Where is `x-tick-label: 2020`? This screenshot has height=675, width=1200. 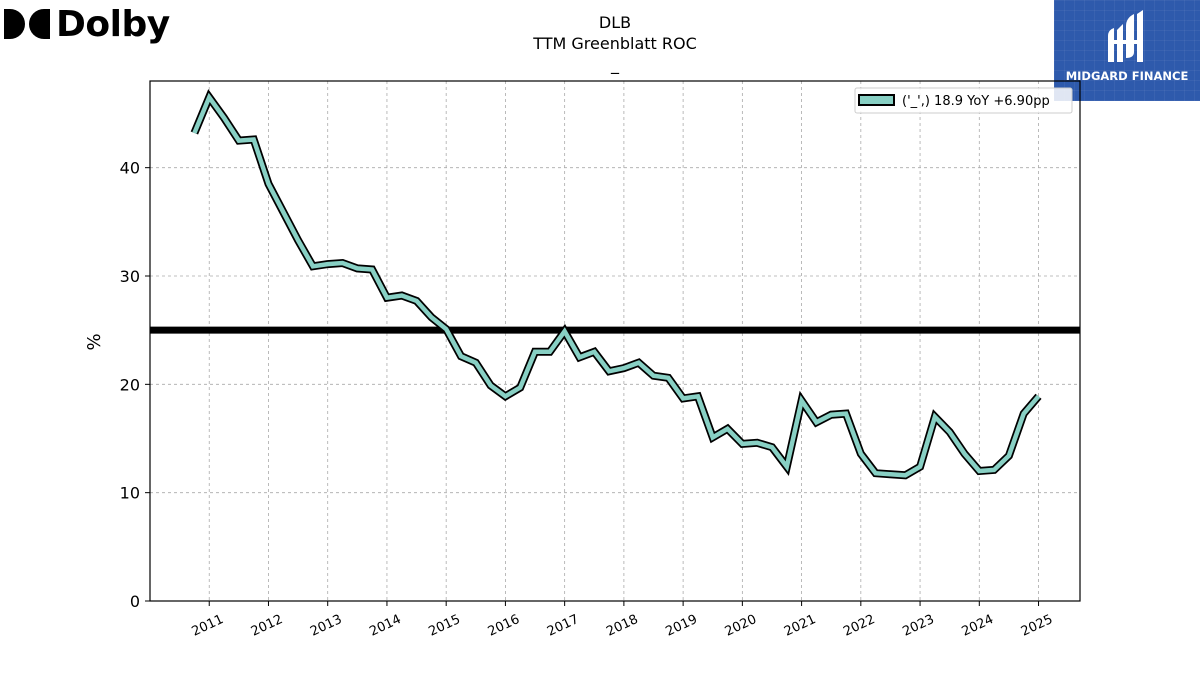
x-tick-label: 2020 is located at coordinates (741, 626).